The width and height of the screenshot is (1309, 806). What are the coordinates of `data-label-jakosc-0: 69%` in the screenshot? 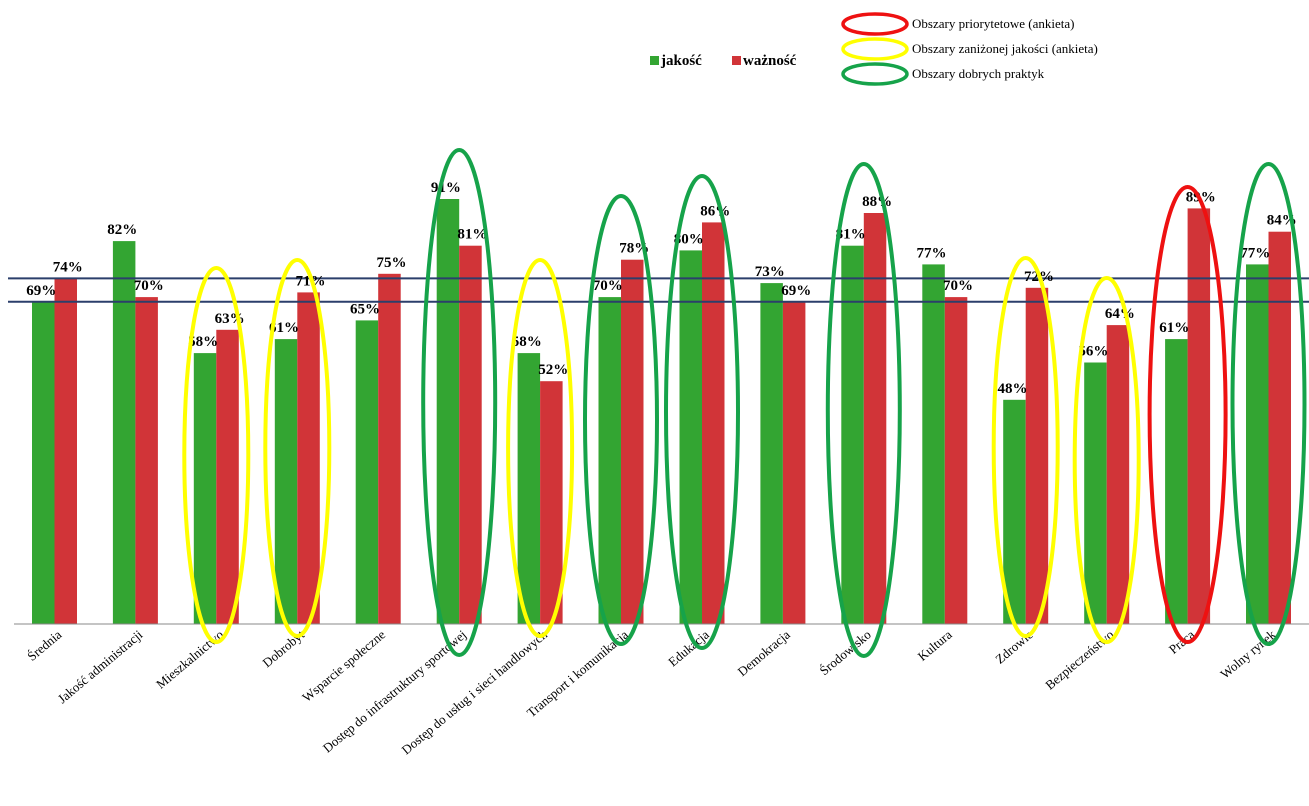 It's located at (41, 291).